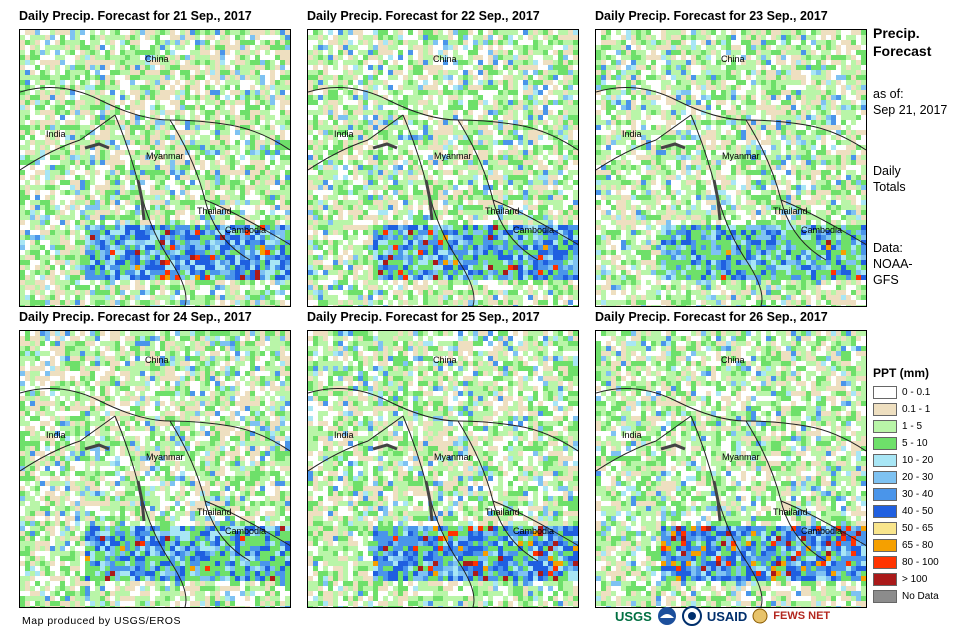 This screenshot has height=639, width=967. I want to click on legend-label: 0 - 0.1, so click(916, 392).